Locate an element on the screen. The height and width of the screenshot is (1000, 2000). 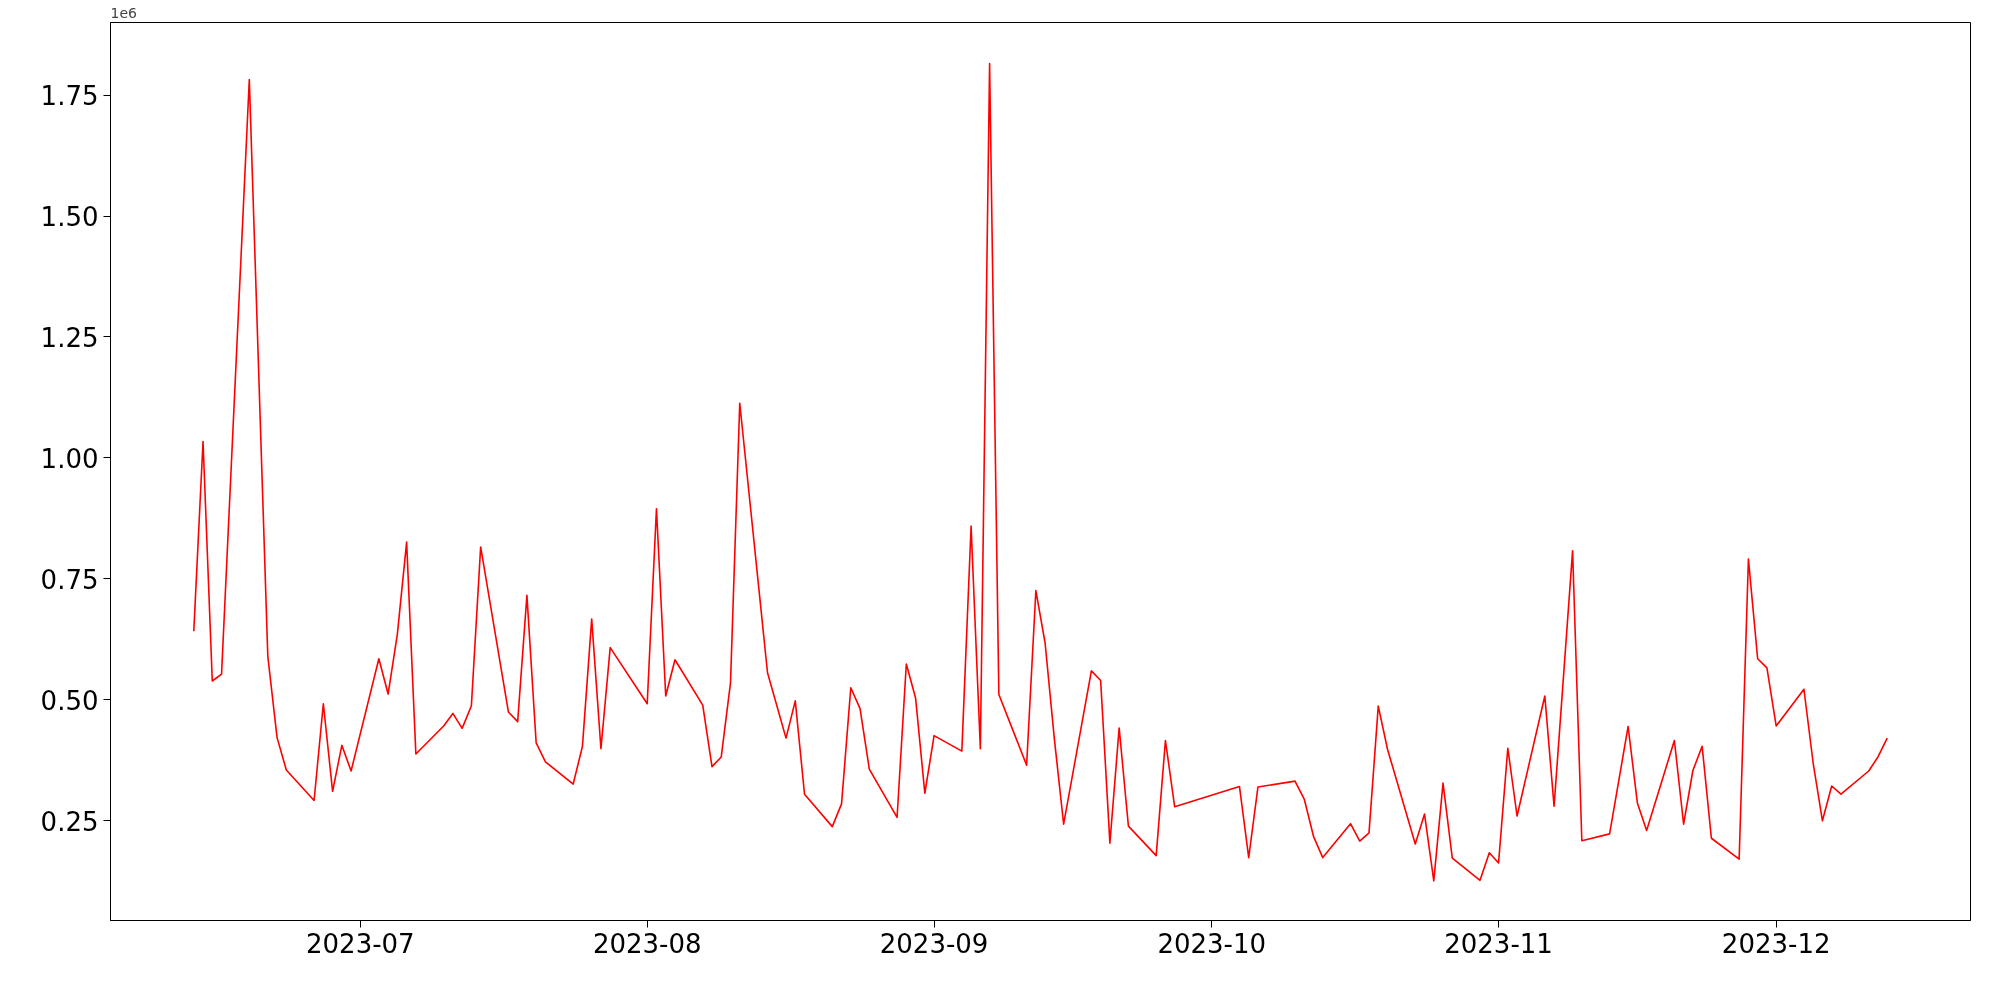
y-tick-label: 1.50 is located at coordinates (69, 217).